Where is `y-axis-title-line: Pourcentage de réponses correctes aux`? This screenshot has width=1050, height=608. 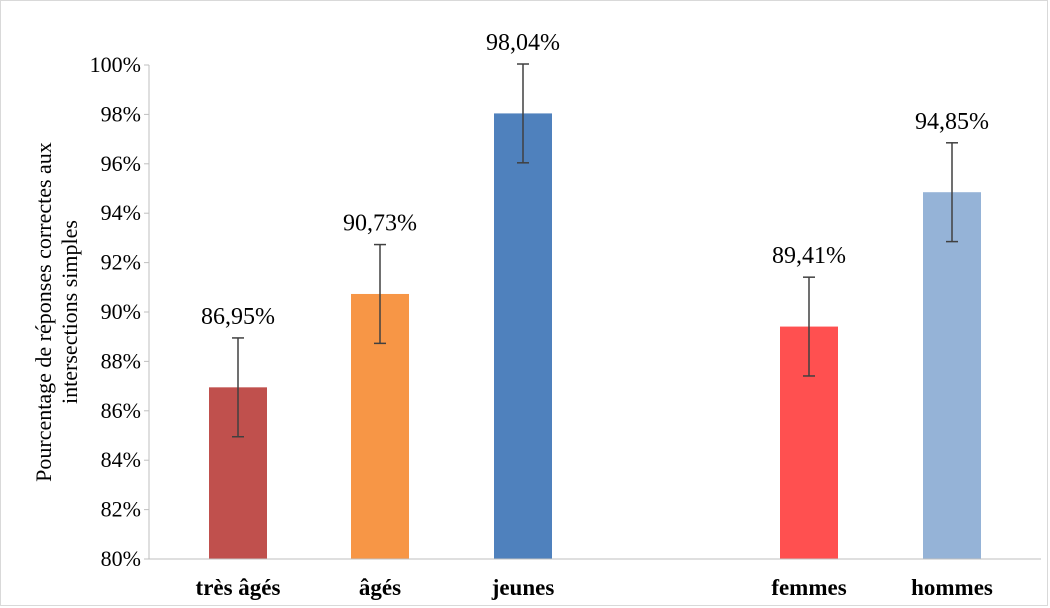
y-axis-title-line: Pourcentage de réponses correctes aux is located at coordinates (43, 312).